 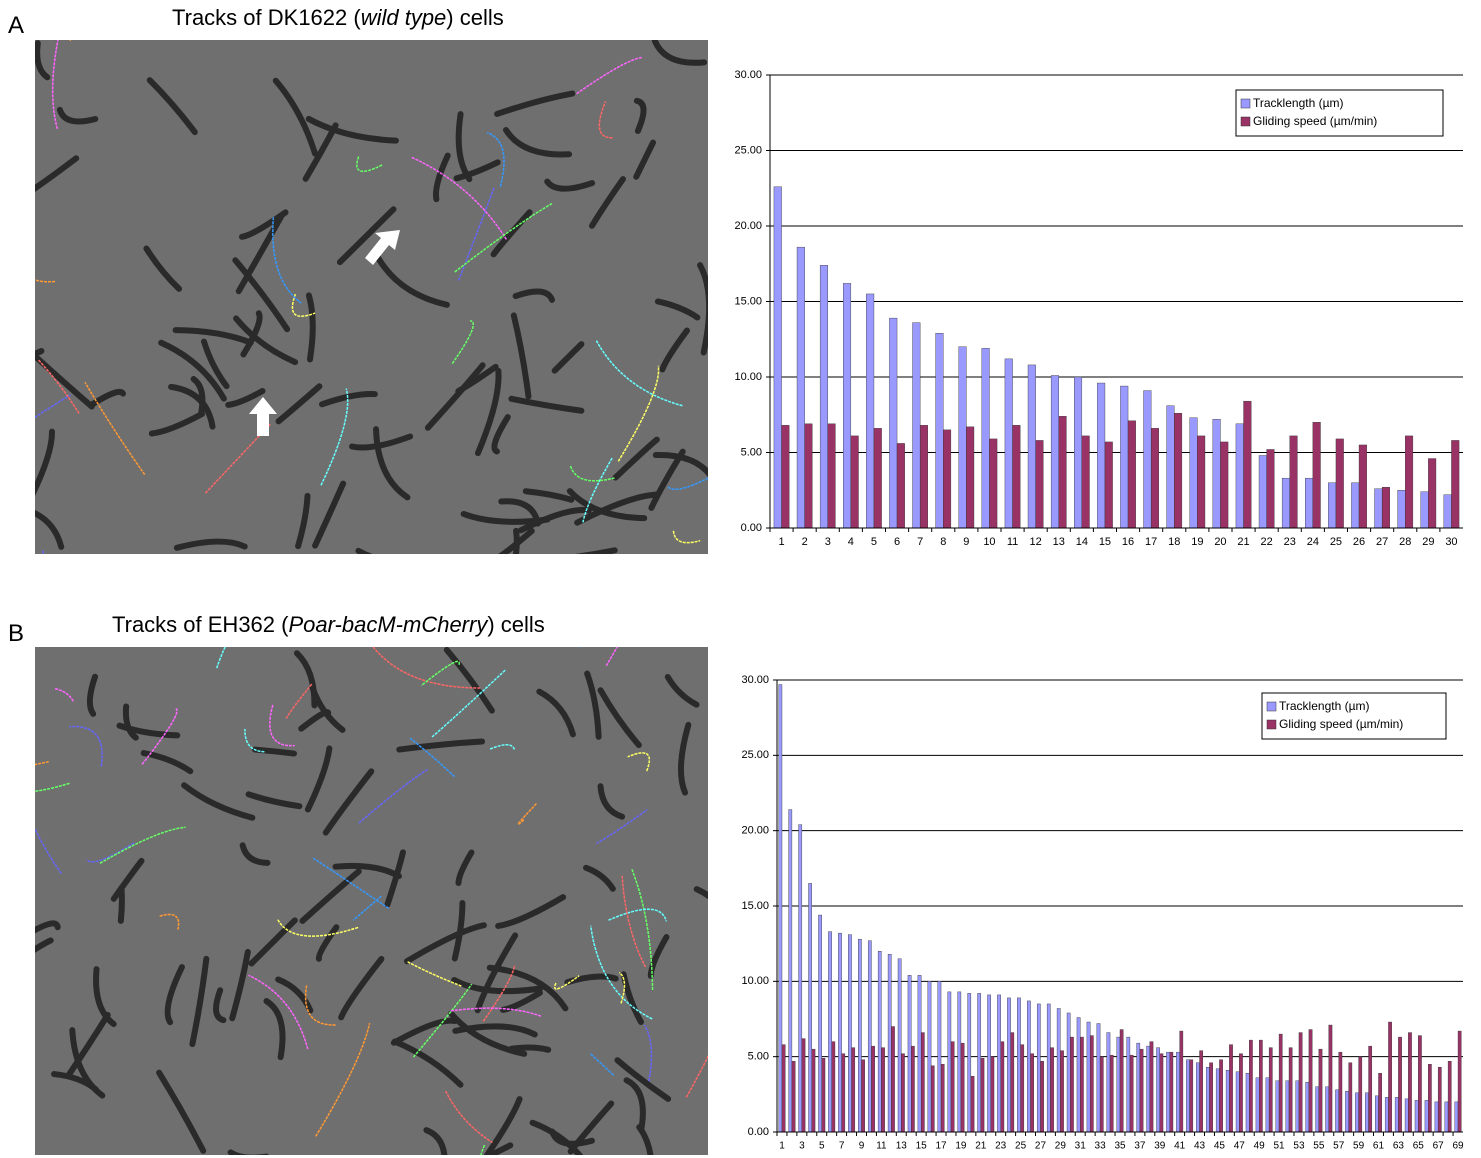 What do you see at coordinates (755, 981) in the screenshot?
I see `y-tick-label: 10.00` at bounding box center [755, 981].